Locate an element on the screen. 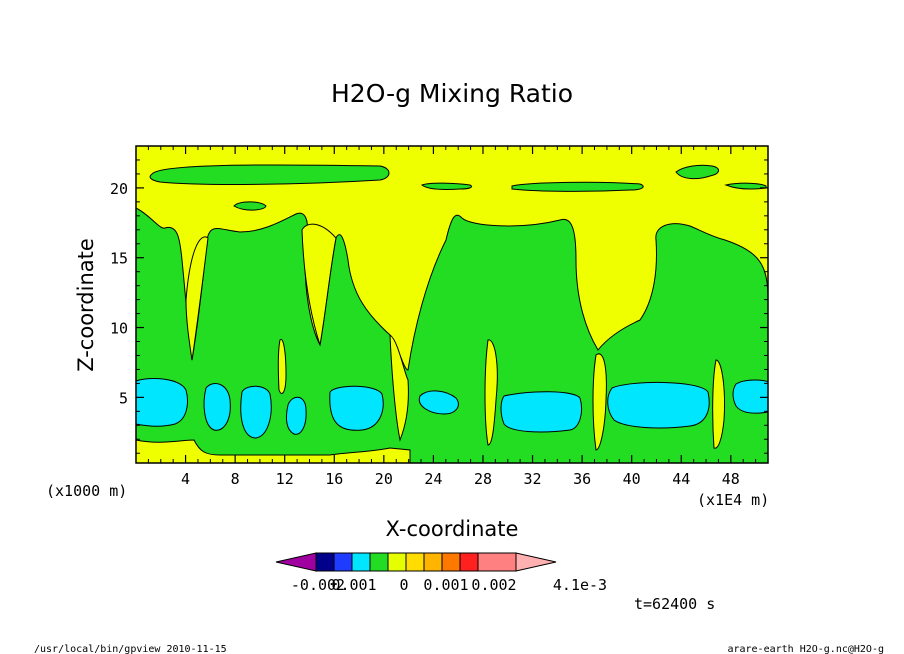  colorbar is located at coordinates (416, 562).